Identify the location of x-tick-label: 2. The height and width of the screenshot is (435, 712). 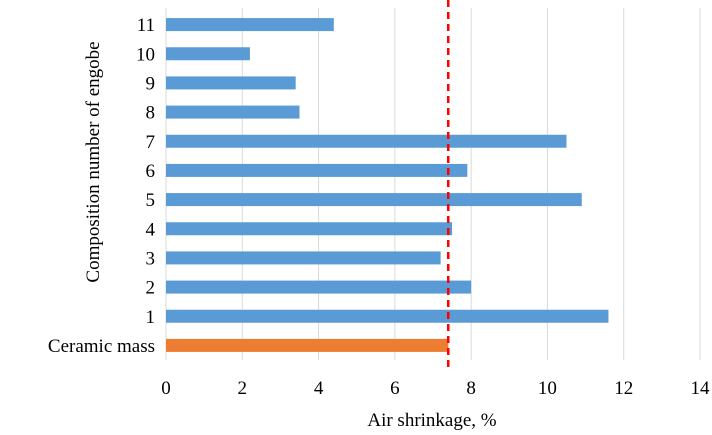
(243, 388).